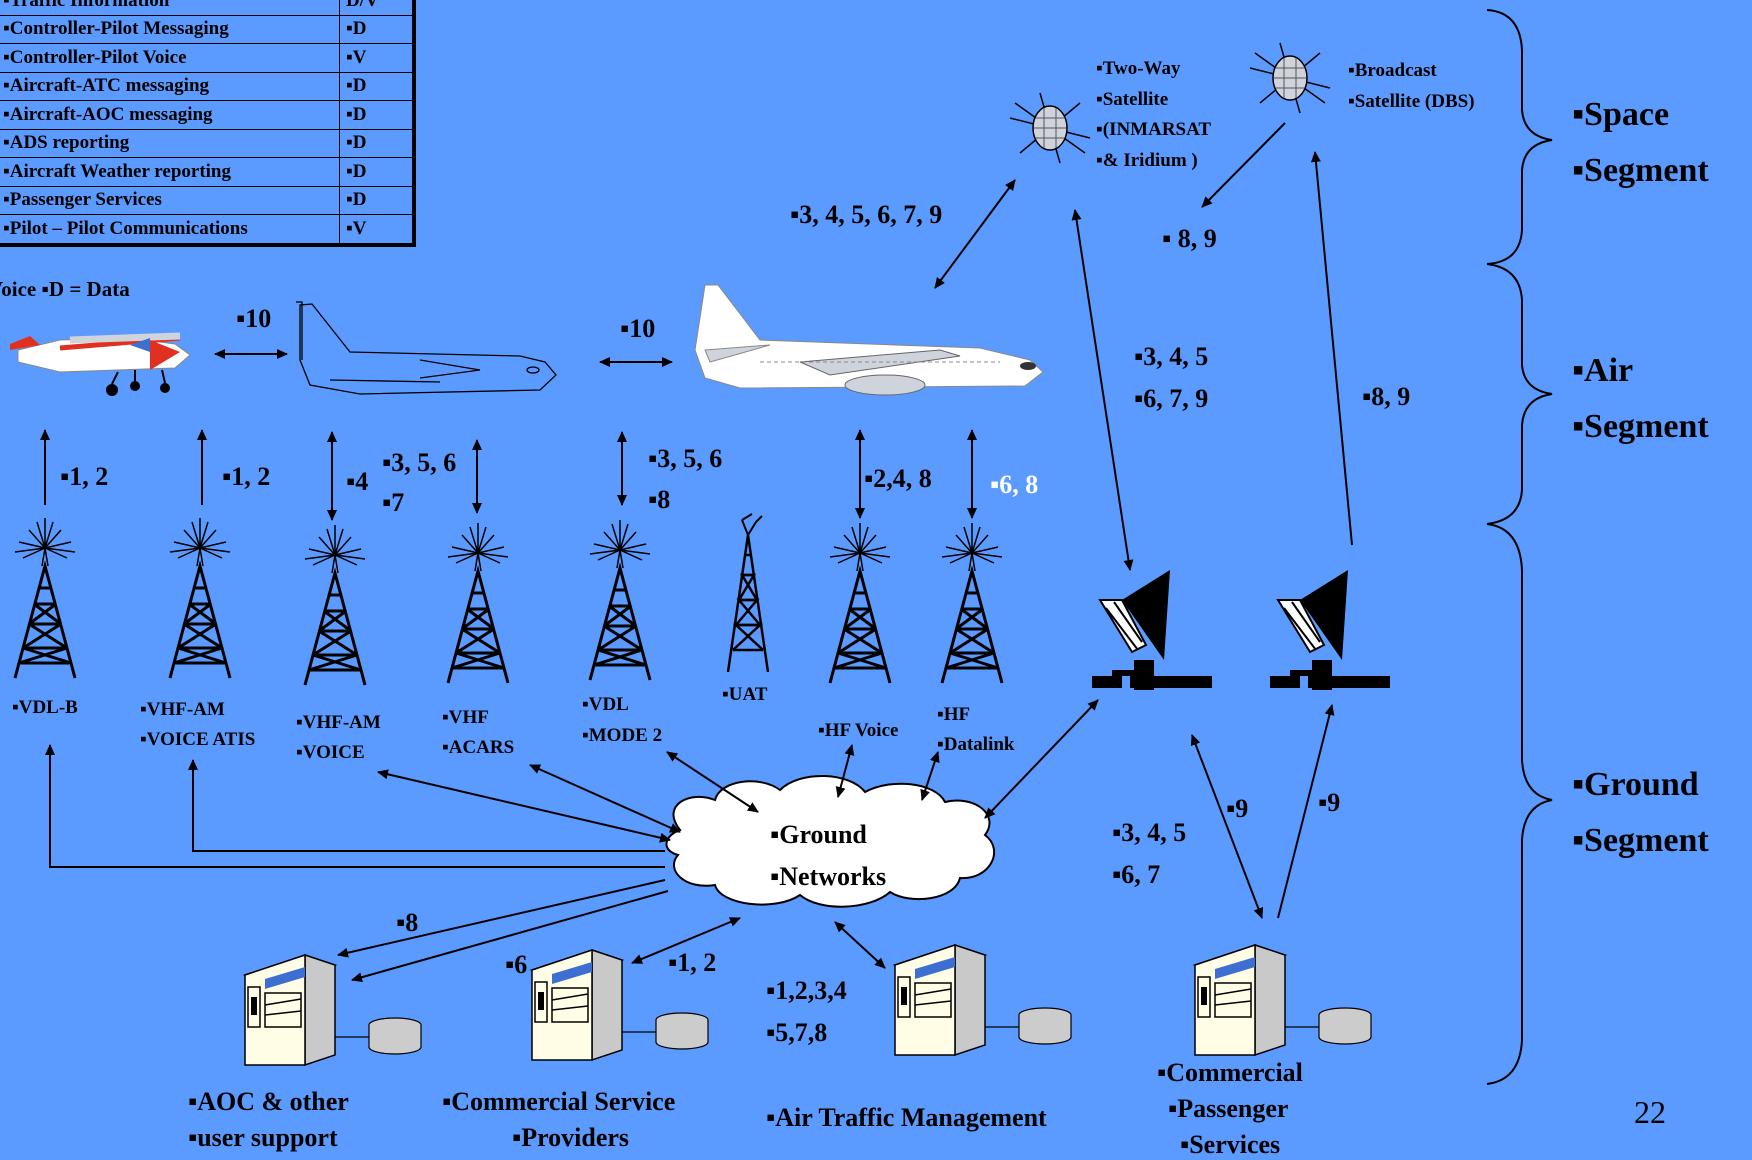  Describe the element at coordinates (1603, 370) in the screenshot. I see `air-segment-label-1: ▪Air` at that location.